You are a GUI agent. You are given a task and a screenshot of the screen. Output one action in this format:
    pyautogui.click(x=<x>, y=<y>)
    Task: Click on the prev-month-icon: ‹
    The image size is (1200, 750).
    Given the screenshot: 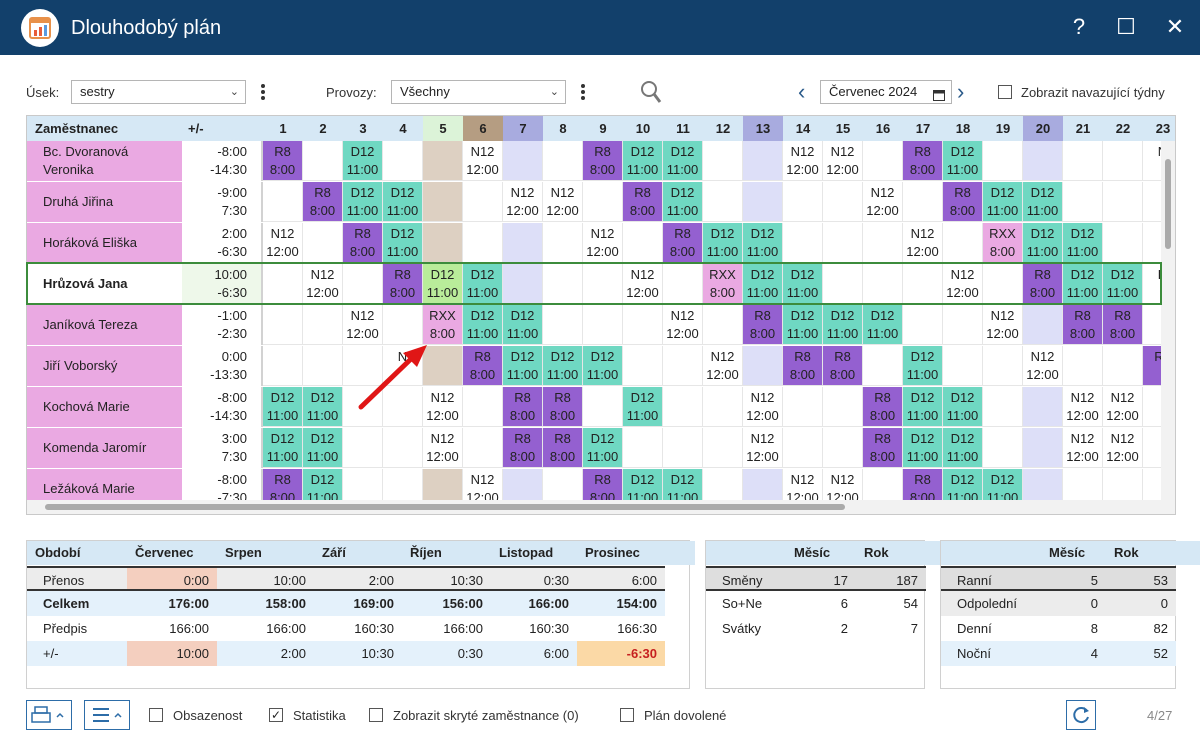 What is the action you would take?
    pyautogui.click(x=802, y=91)
    